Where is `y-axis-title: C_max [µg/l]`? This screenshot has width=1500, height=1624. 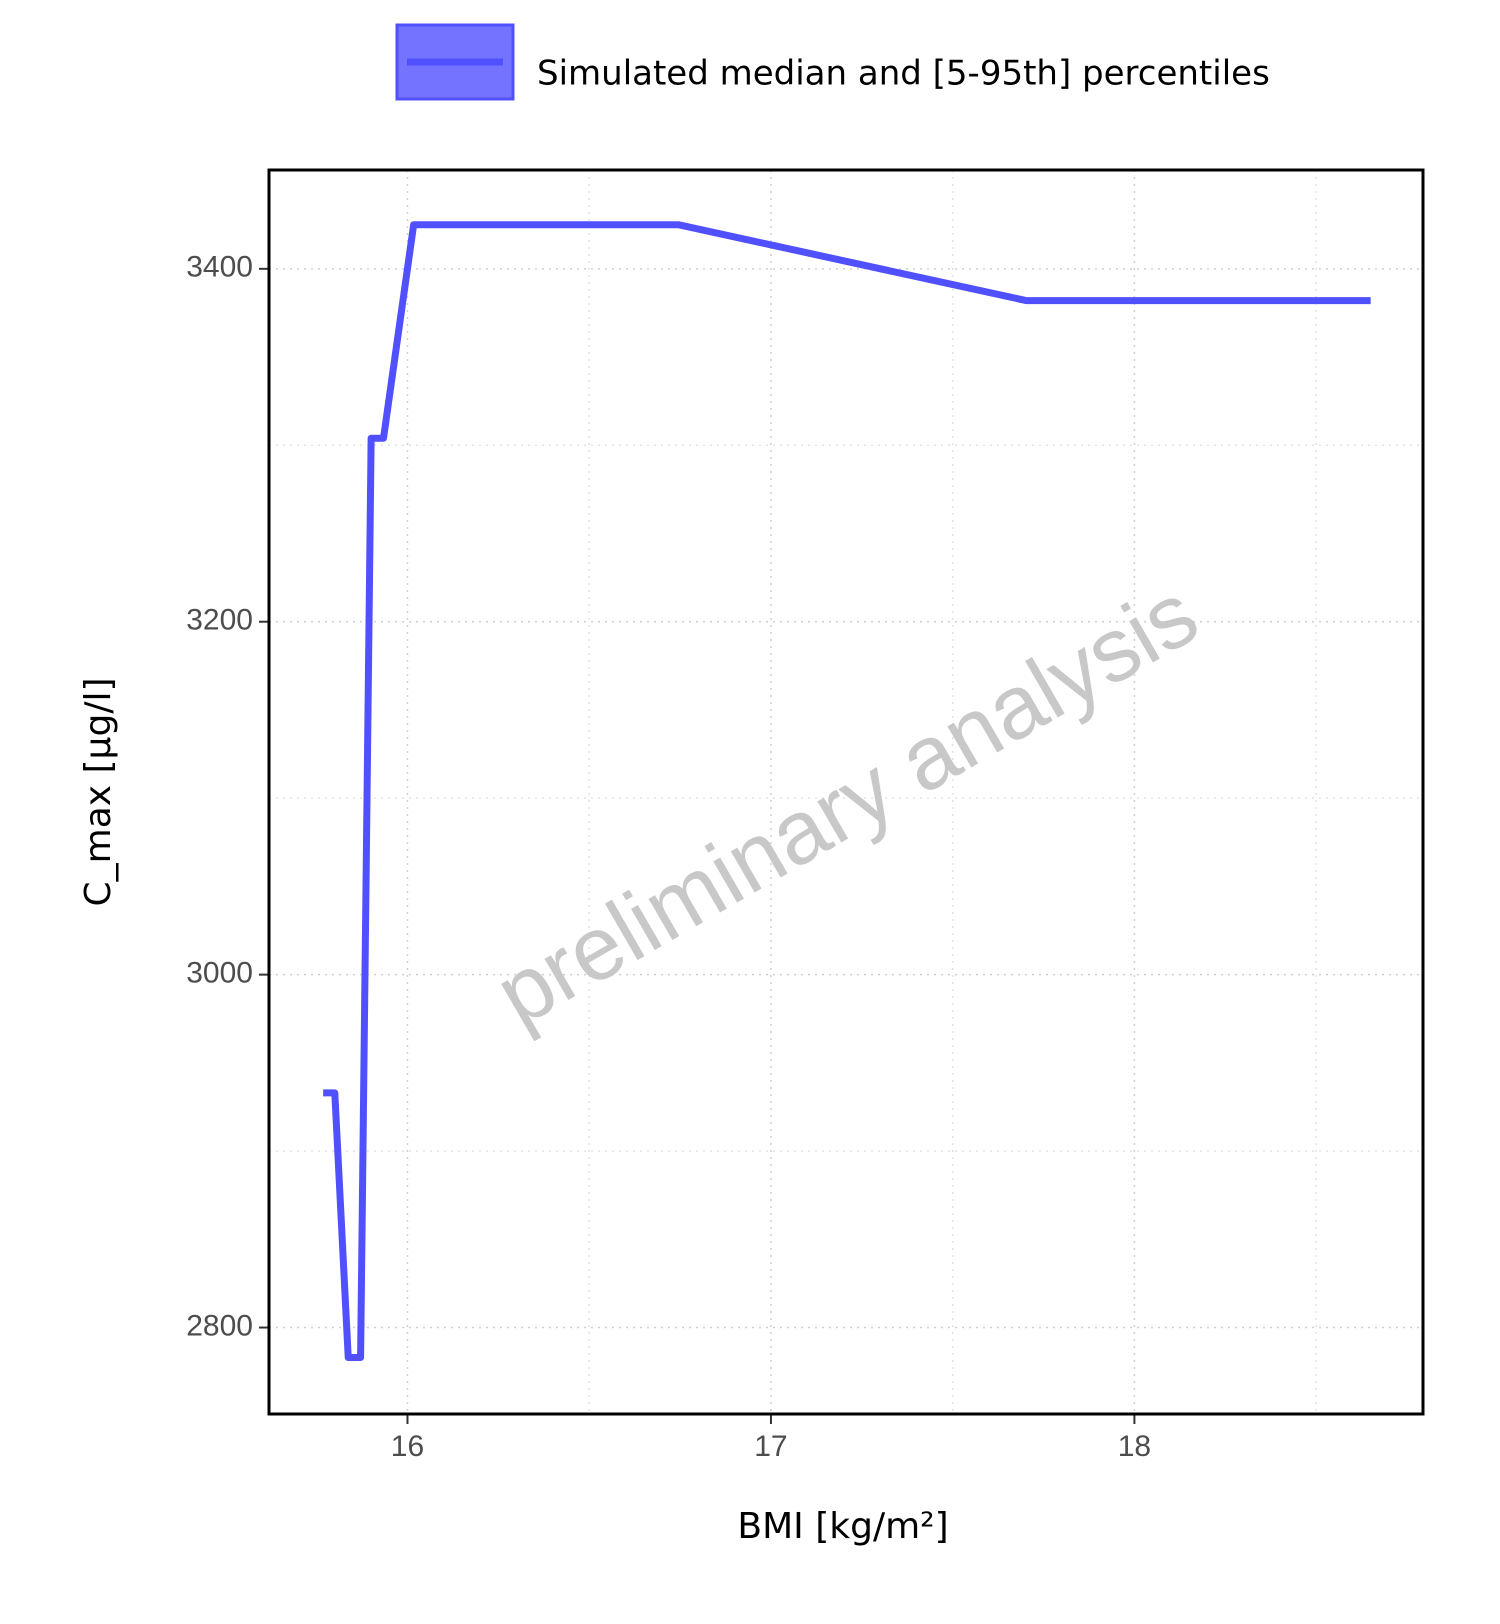
y-axis-title: C_max [µg/l] is located at coordinates (98, 792).